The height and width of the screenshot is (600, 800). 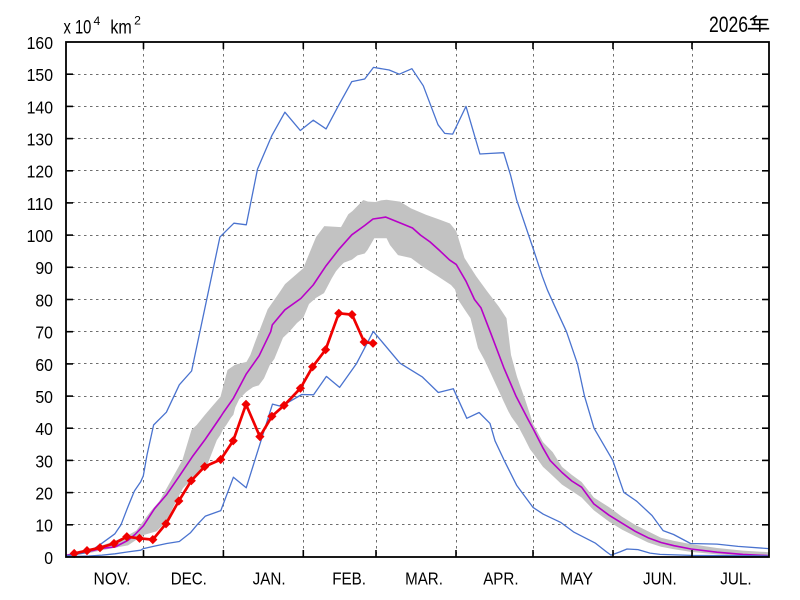 What do you see at coordinates (349, 578) in the screenshot?
I see `svg-text: FEB.` at bounding box center [349, 578].